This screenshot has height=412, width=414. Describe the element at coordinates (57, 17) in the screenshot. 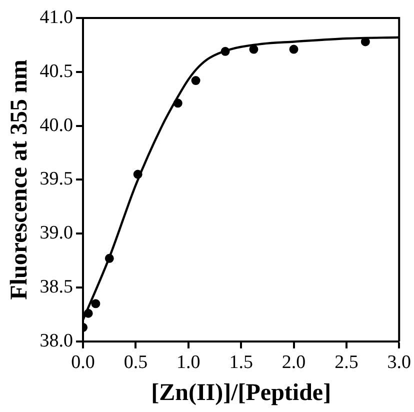

I see `y-tick-label: 41.0` at that location.